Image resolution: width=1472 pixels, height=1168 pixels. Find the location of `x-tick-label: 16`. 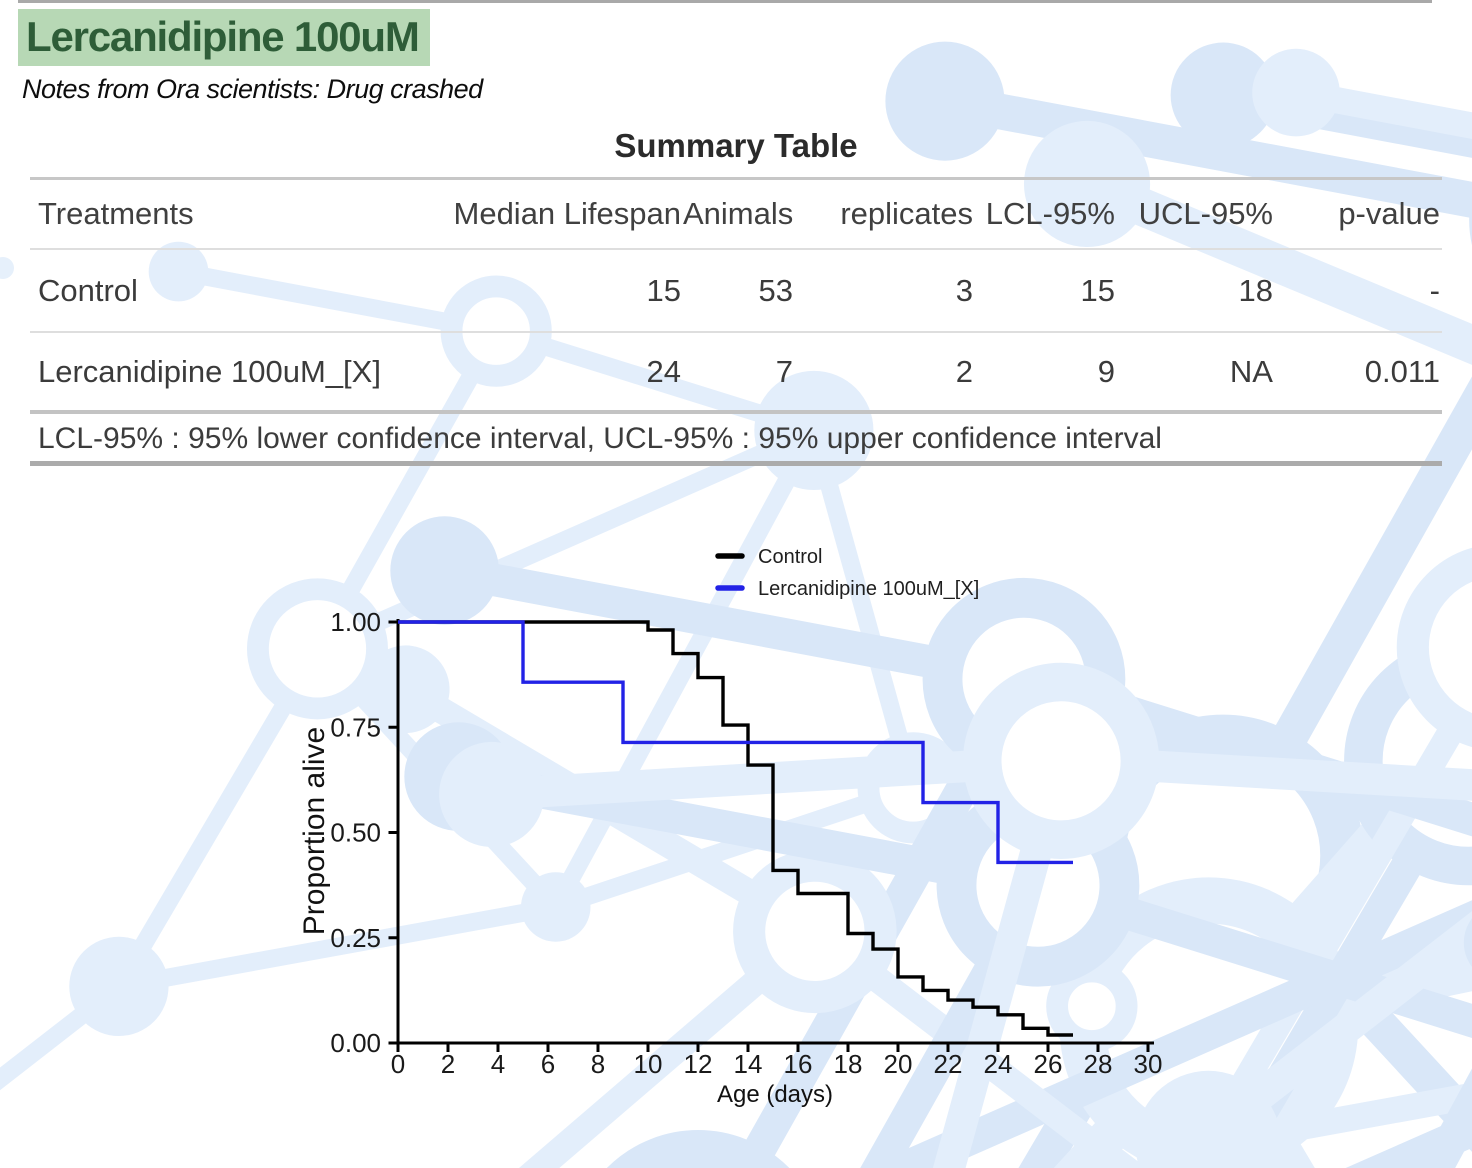

x-tick-label: 16 is located at coordinates (798, 1064).